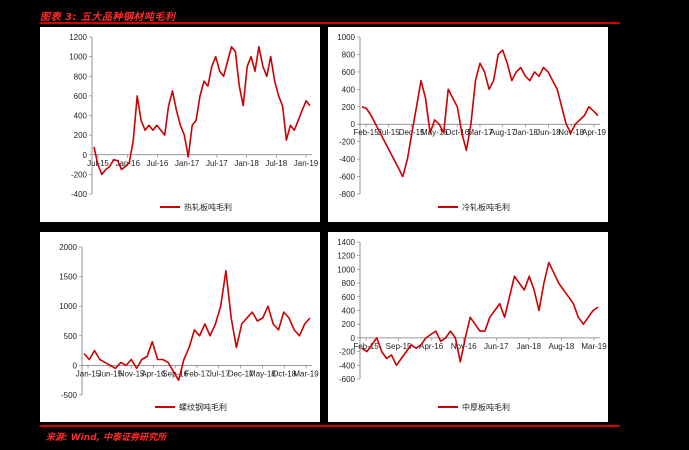 This screenshot has width=689, height=450. Describe the element at coordinates (197, 373) in the screenshot. I see `x-tick-label: Feb-17` at that location.